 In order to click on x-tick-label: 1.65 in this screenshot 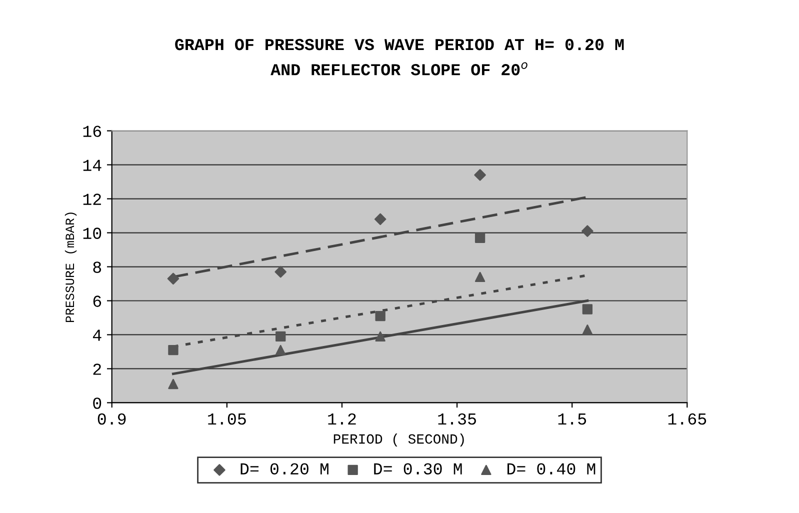, I will do `click(687, 419)`.